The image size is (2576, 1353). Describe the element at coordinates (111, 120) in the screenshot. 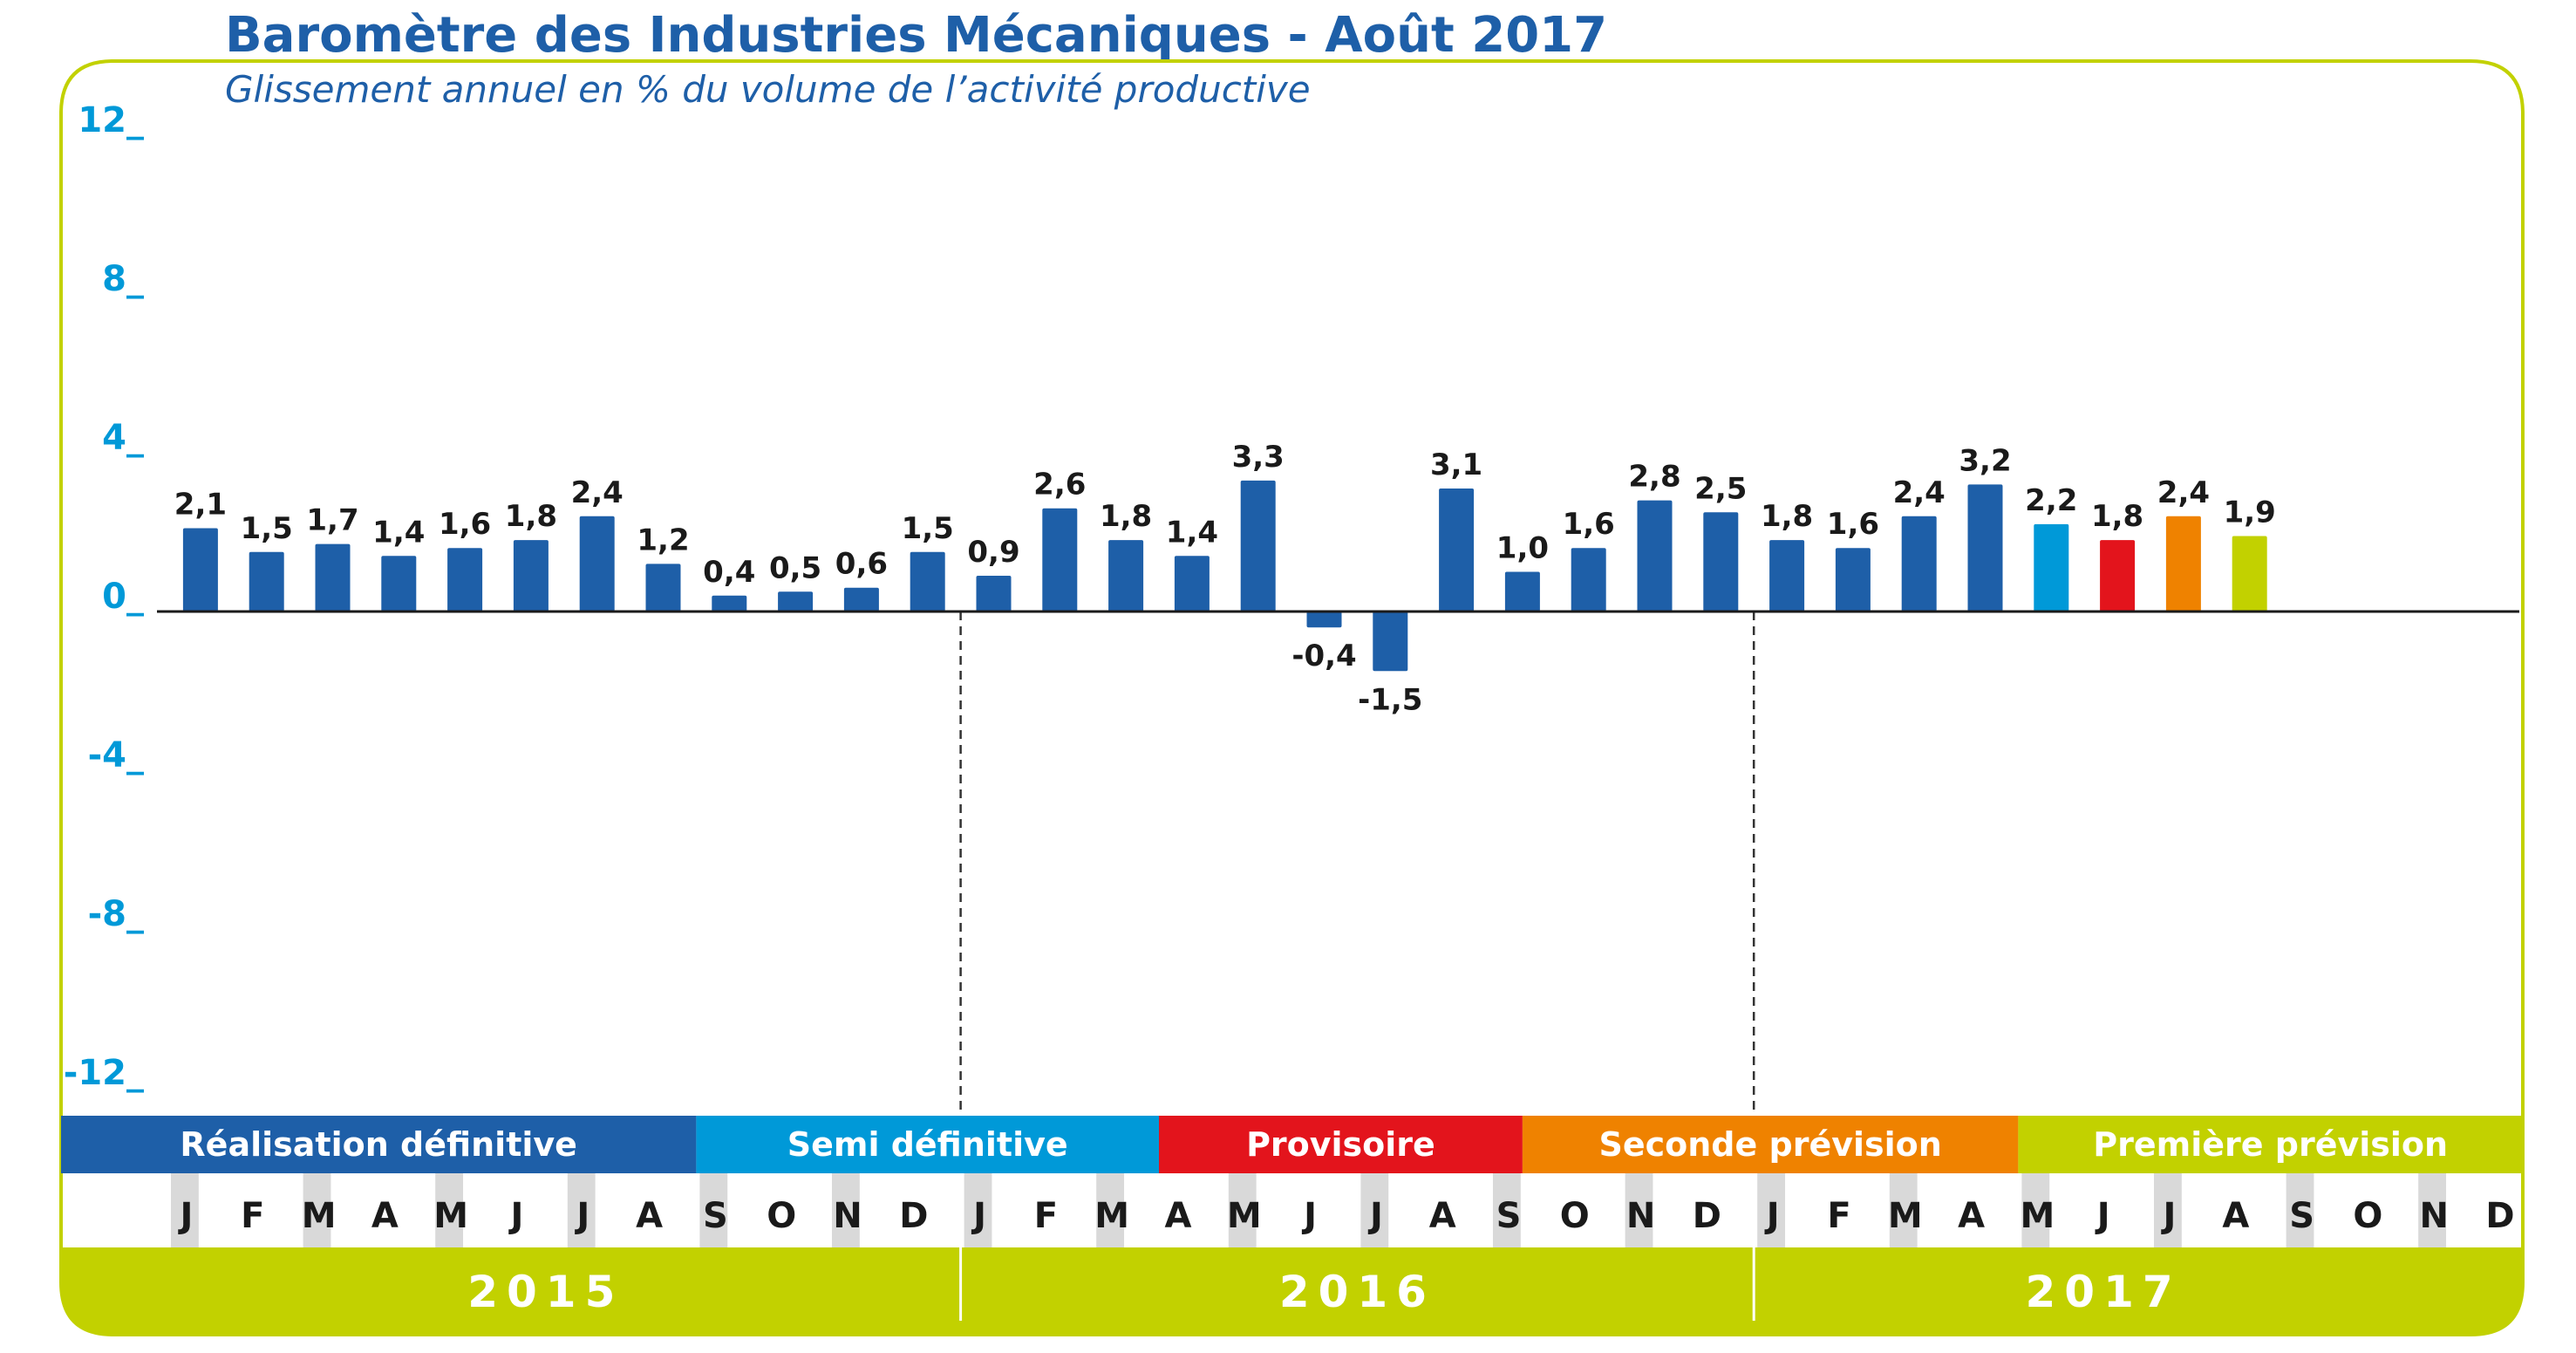

I see `y-tick-label: 12_` at that location.